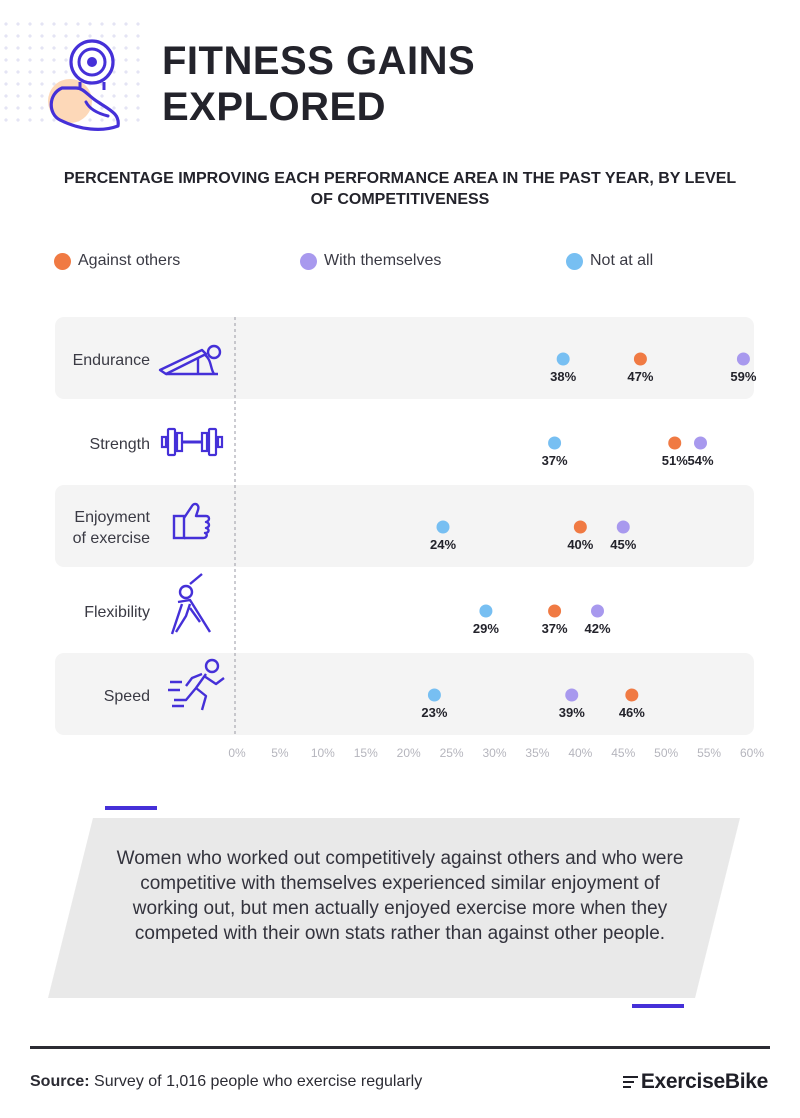  Describe the element at coordinates (675, 460) in the screenshot. I see `data-label: 51%` at that location.